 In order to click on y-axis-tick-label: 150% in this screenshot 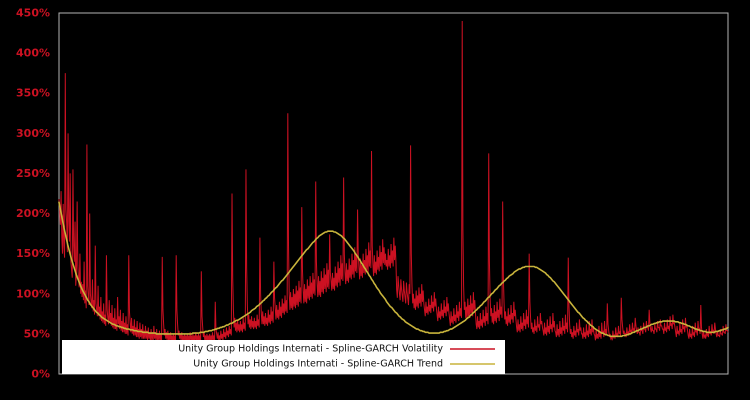, I will do `click(33, 253)`.